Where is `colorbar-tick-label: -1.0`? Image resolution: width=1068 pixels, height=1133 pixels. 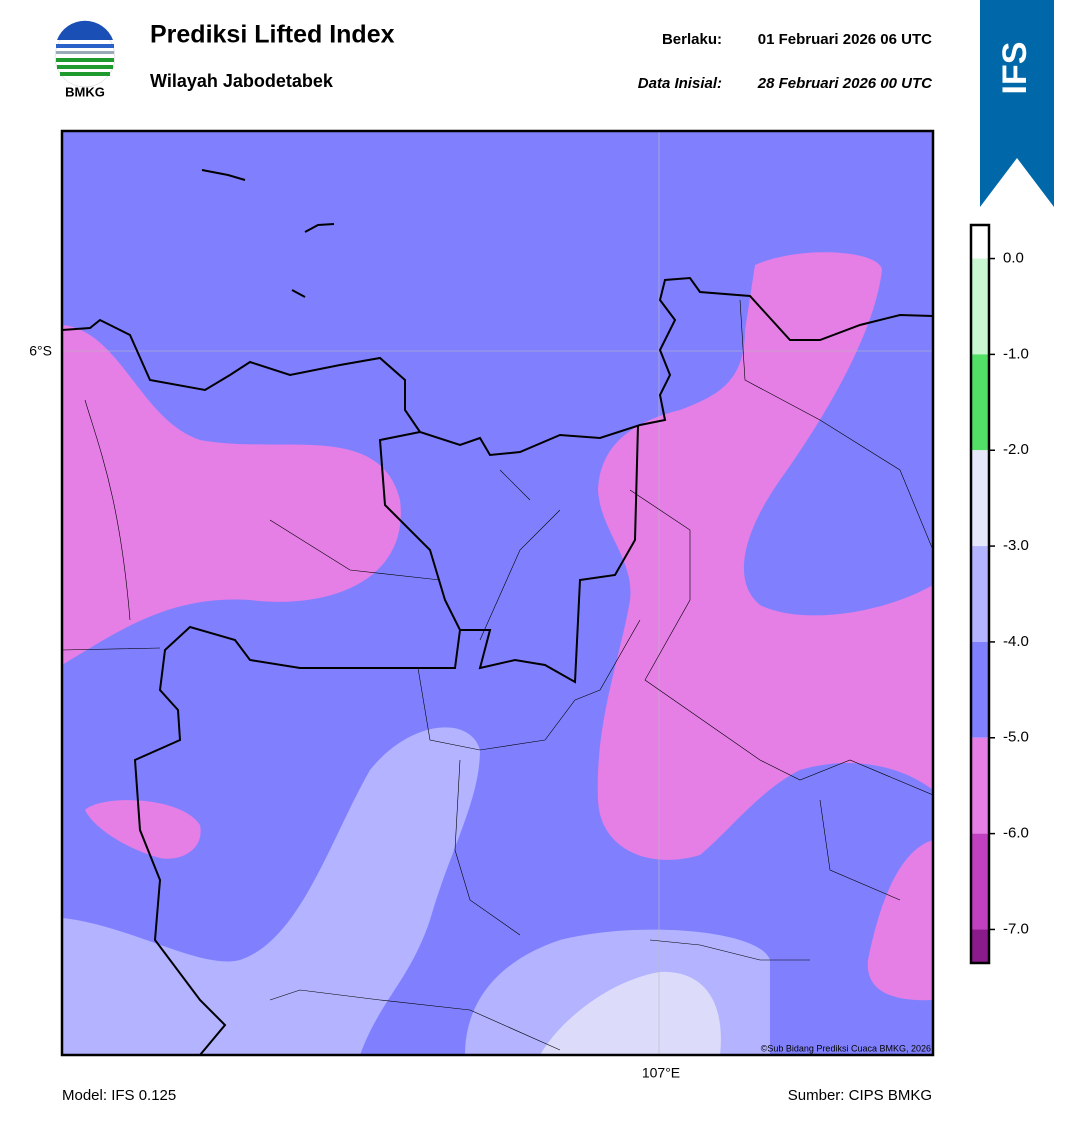
colorbar-tick-label: -1.0 is located at coordinates (1016, 353).